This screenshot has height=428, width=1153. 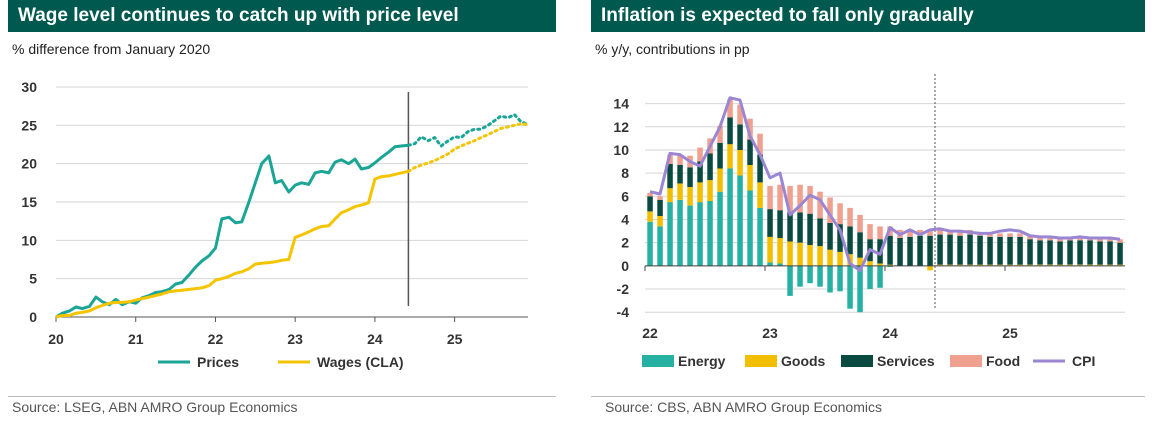 I want to click on legend-label-wages: Wages (CLA), so click(x=360, y=362).